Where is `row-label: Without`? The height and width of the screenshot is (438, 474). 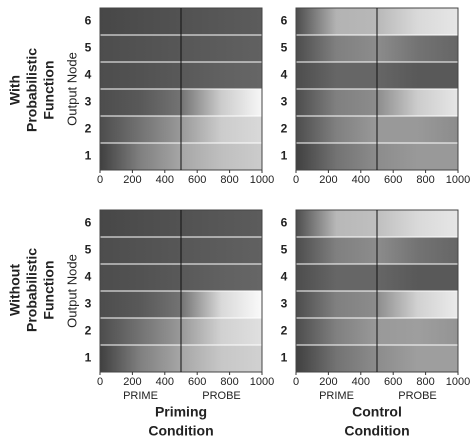 row-label: Without is located at coordinates (15, 290).